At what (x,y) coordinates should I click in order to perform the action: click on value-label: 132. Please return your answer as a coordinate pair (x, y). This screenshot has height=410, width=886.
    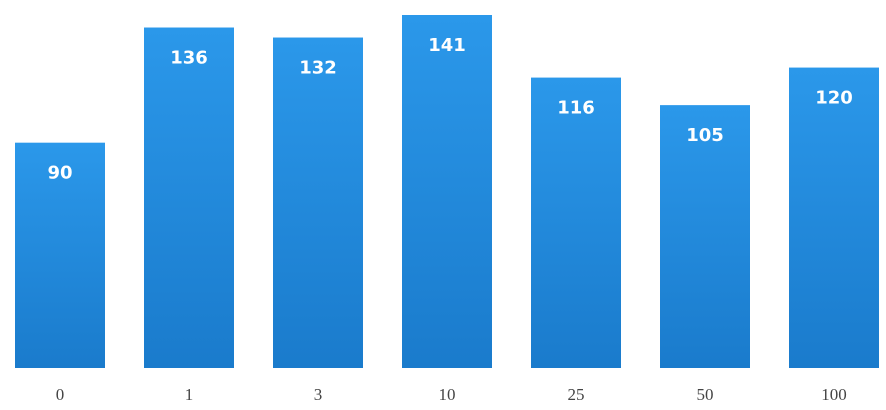
    Looking at the image, I should click on (318, 68).